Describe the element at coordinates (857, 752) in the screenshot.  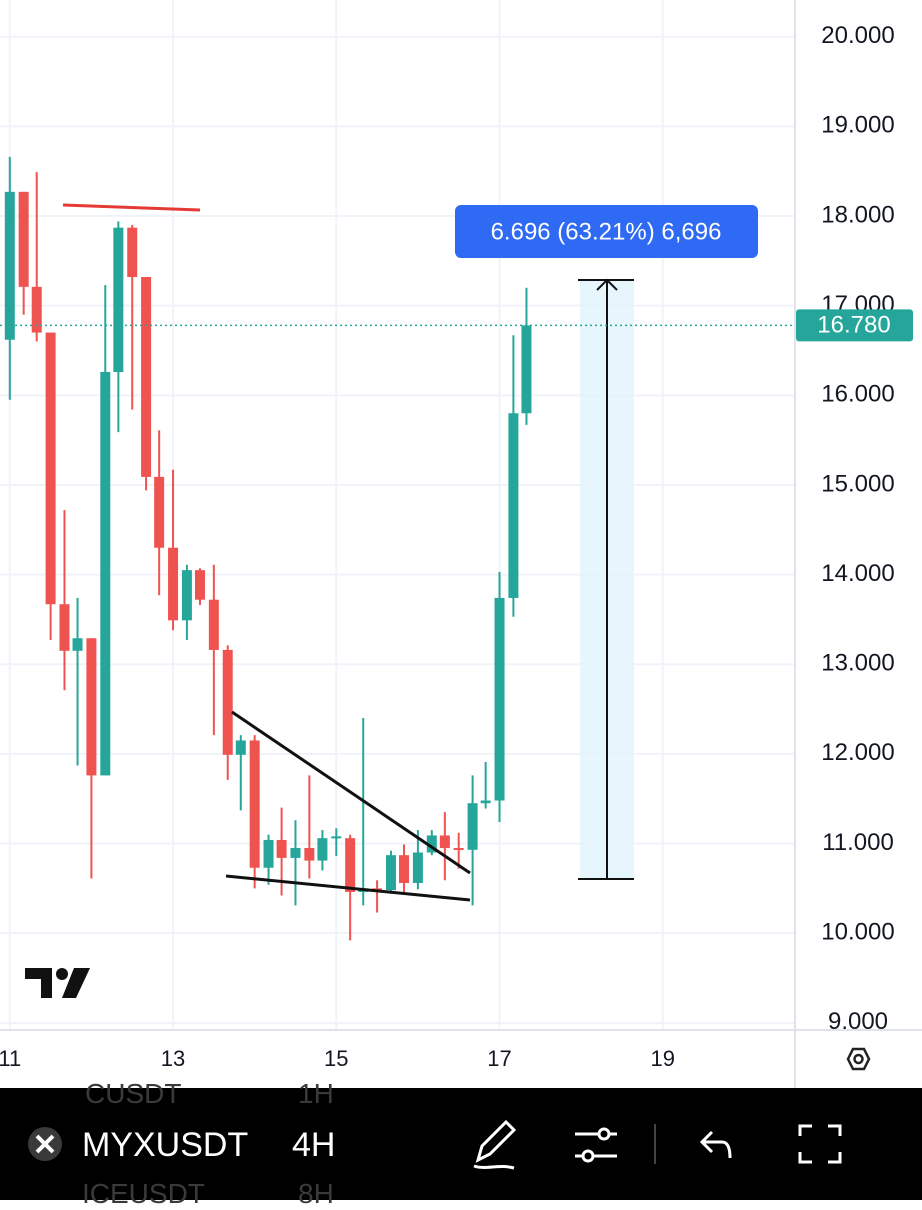
I see `y-tick-label: 12.000` at that location.